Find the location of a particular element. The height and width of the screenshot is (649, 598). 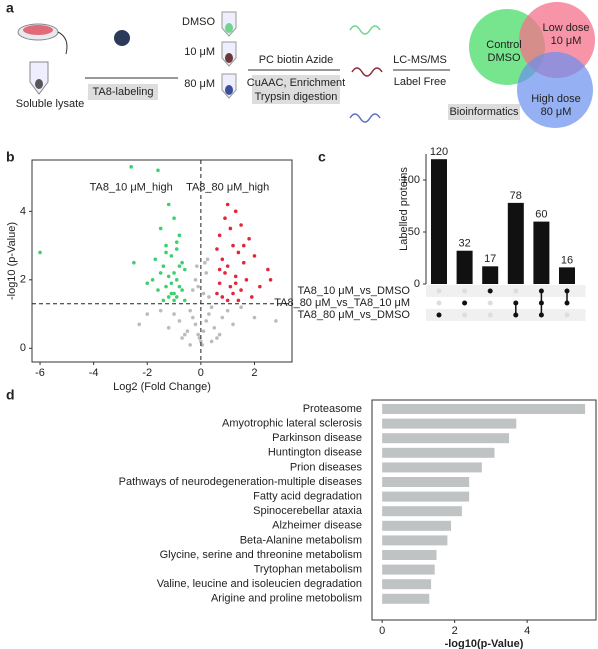

row-stripe is located at coordinates (506, 291).